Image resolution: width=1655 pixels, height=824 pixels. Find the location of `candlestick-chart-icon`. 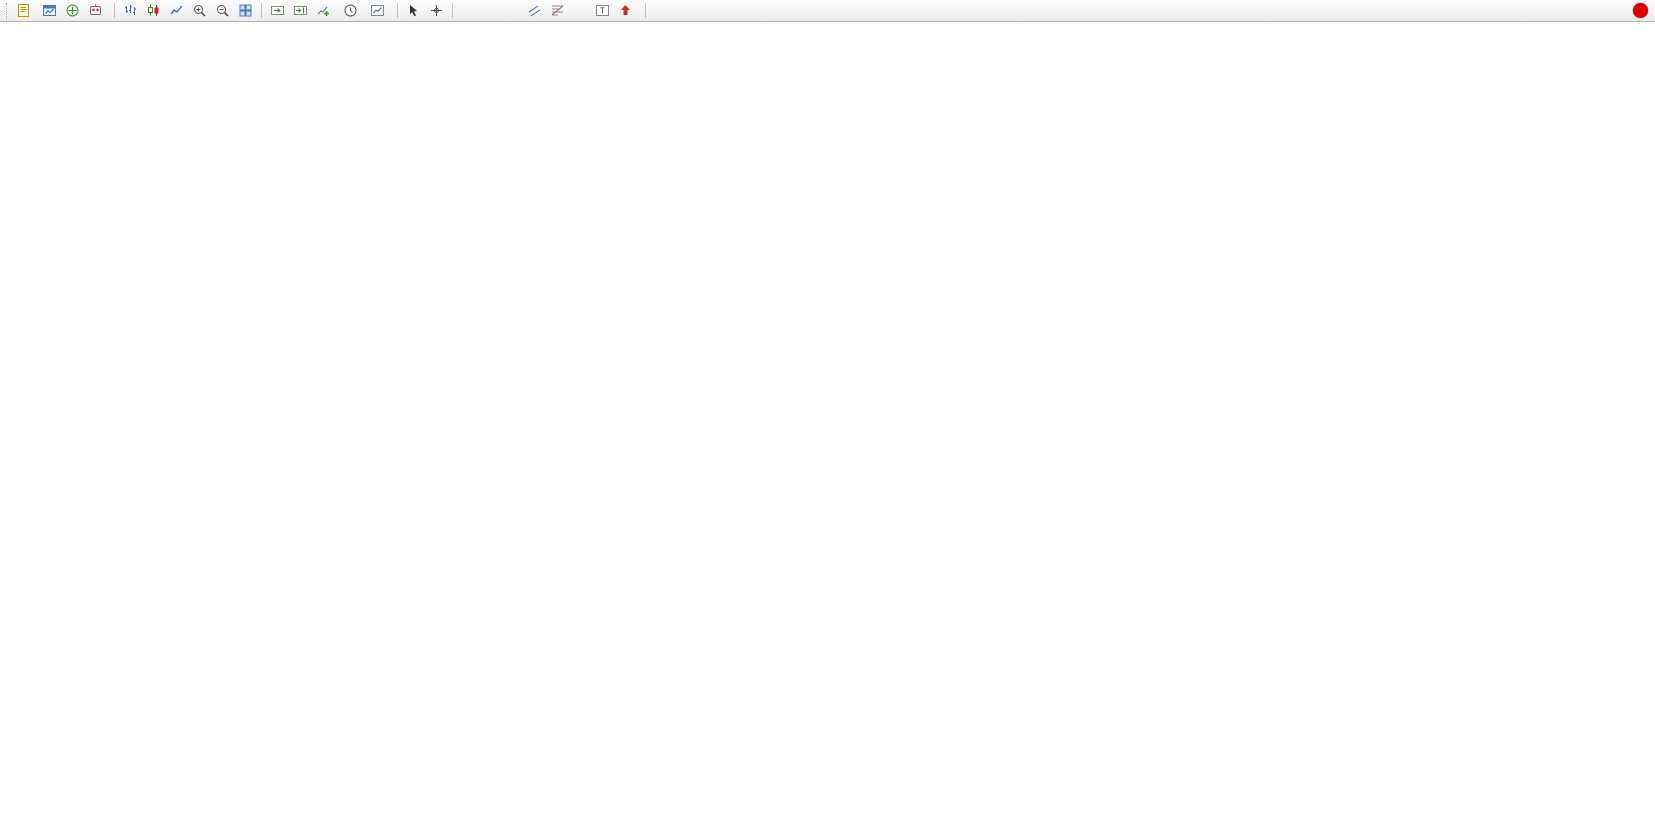

candlestick-chart-icon is located at coordinates (153, 10).